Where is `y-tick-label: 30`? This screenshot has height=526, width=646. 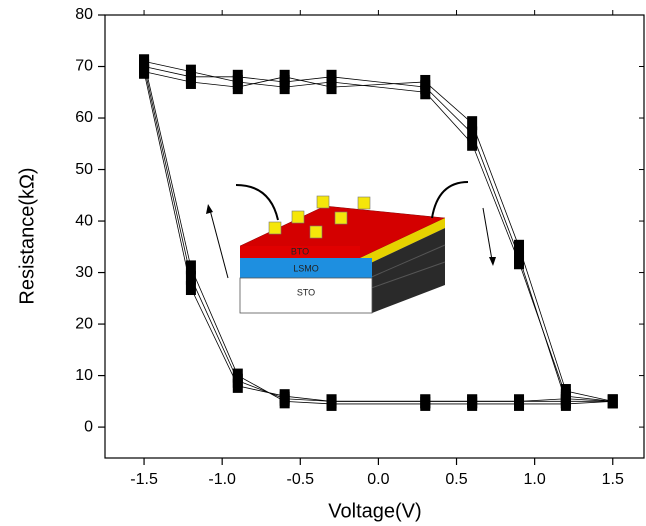 y-tick-label: 30 is located at coordinates (84, 272).